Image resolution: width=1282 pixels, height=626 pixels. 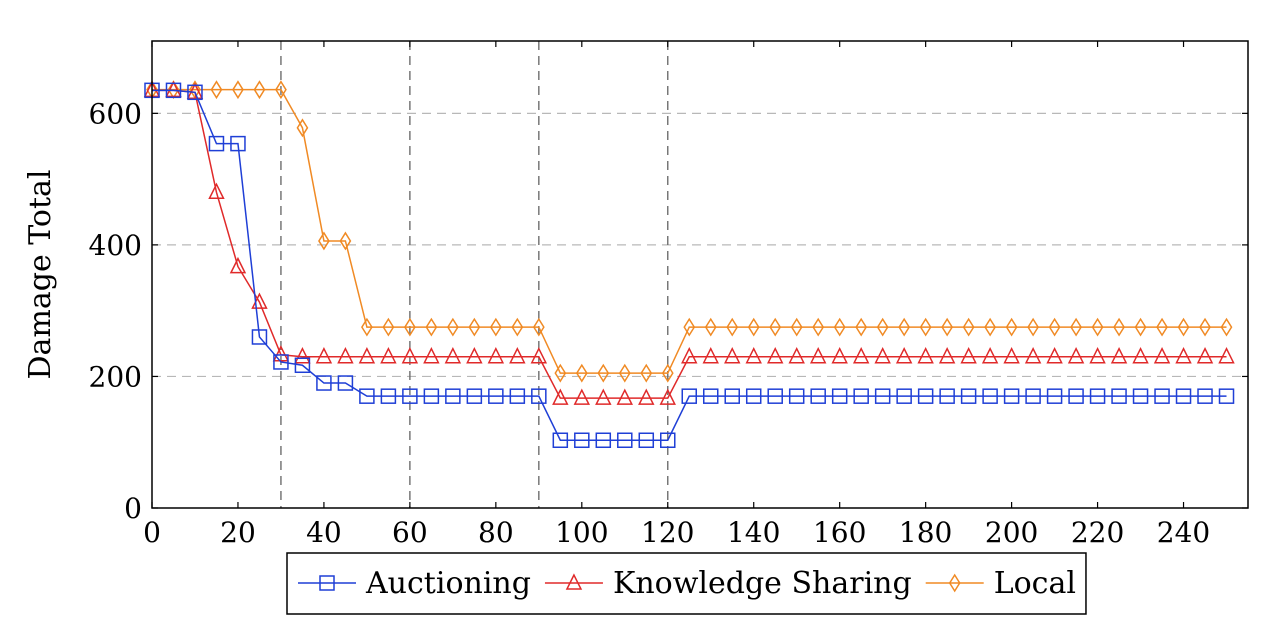 What do you see at coordinates (238, 532) in the screenshot?
I see `x-tick-label: 20` at bounding box center [238, 532].